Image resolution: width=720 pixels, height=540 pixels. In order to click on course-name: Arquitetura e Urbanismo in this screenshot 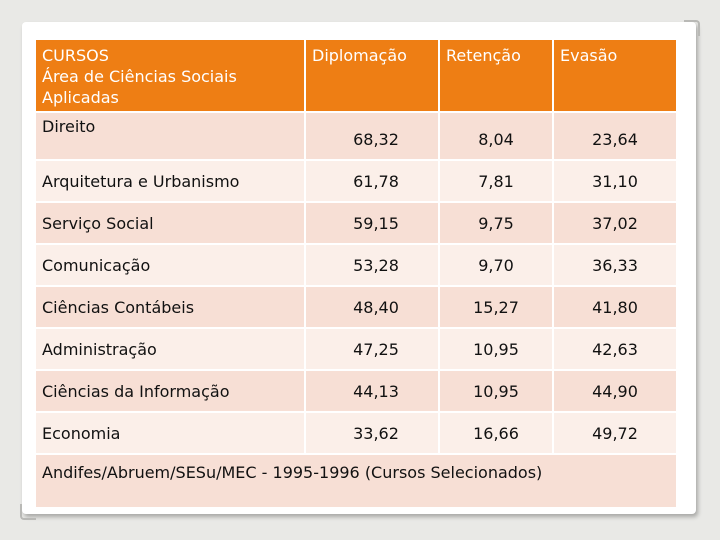, I will do `click(170, 181)`.